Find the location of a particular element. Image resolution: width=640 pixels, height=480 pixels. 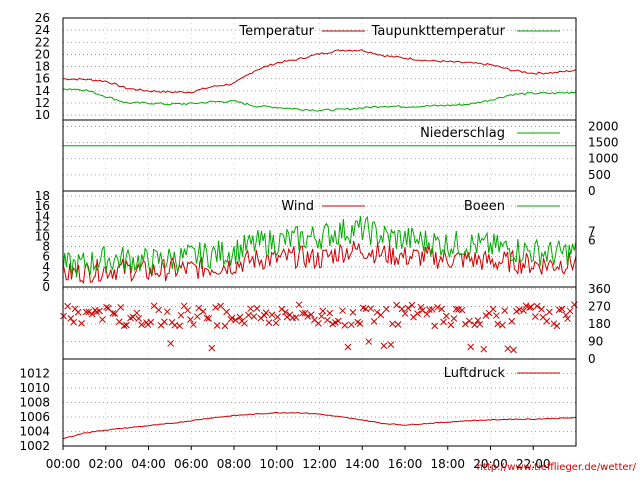

y-tick-label: 1500 is located at coordinates (603, 143).